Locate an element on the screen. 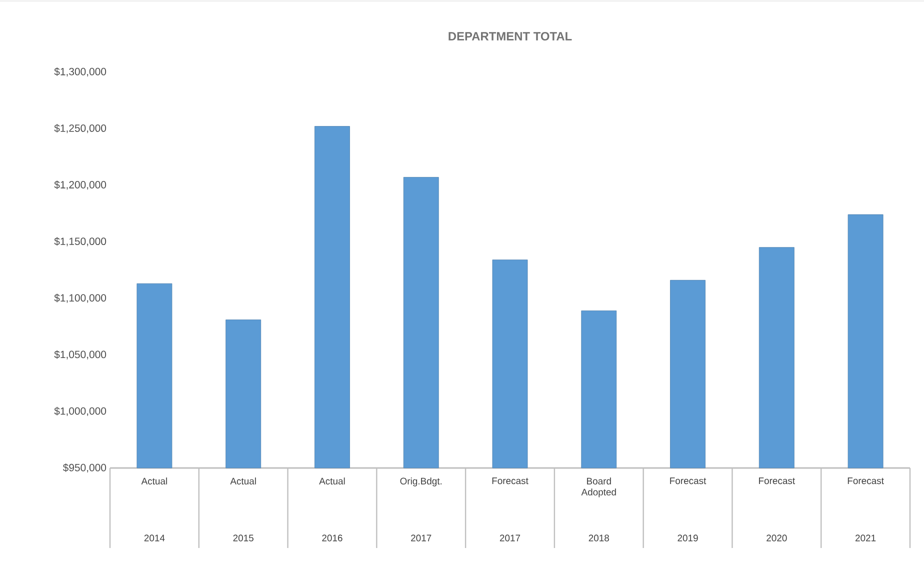  text: 2014 is located at coordinates (154, 538).